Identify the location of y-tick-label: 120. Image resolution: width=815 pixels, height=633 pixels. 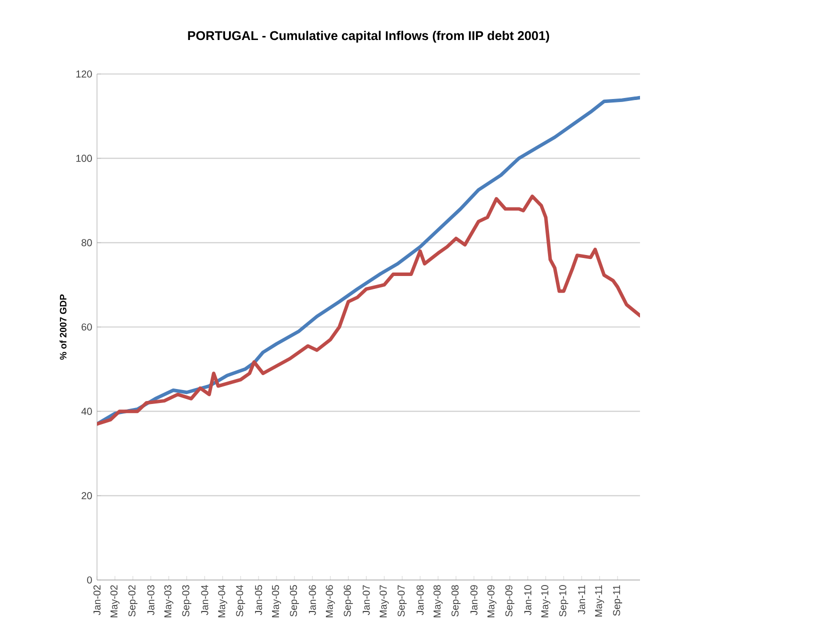
(84, 74).